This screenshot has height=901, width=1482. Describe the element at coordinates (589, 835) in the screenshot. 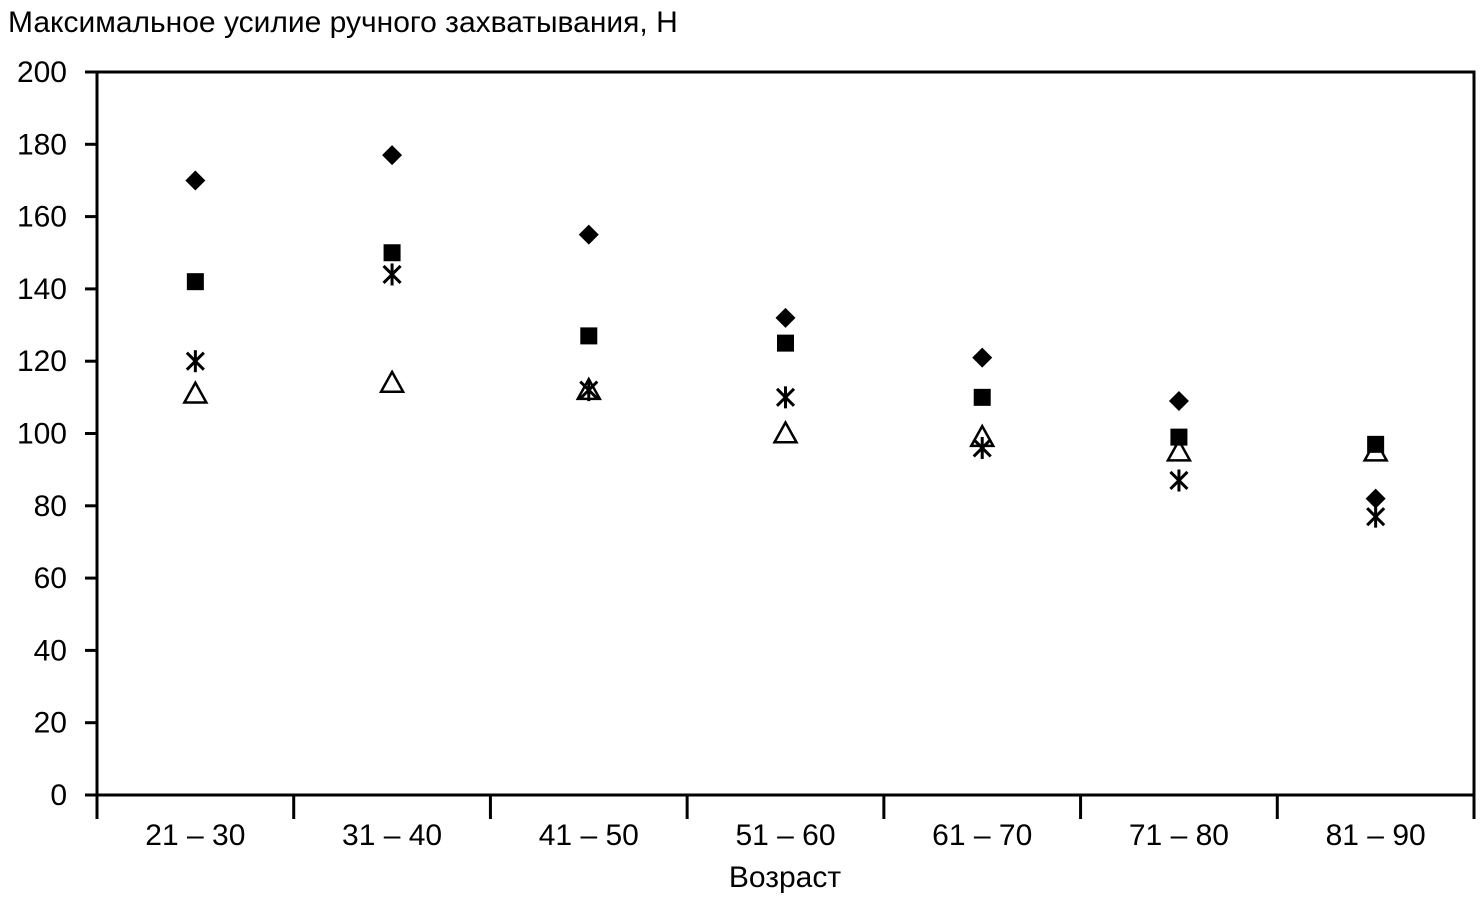

I see `x-tick-label: 41 – 50` at that location.